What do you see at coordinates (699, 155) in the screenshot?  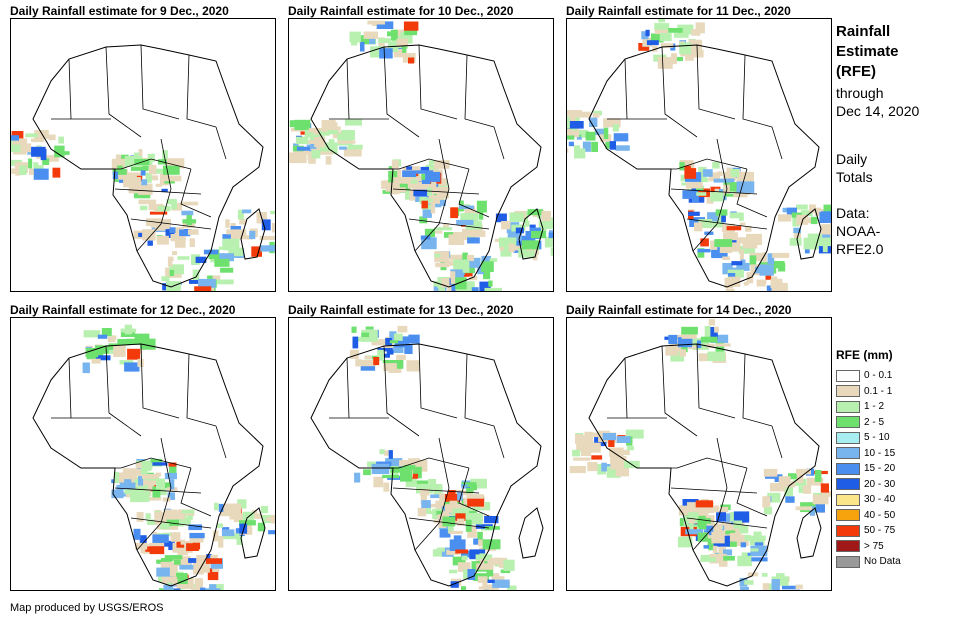 I see `africa-rainfall-svg` at bounding box center [699, 155].